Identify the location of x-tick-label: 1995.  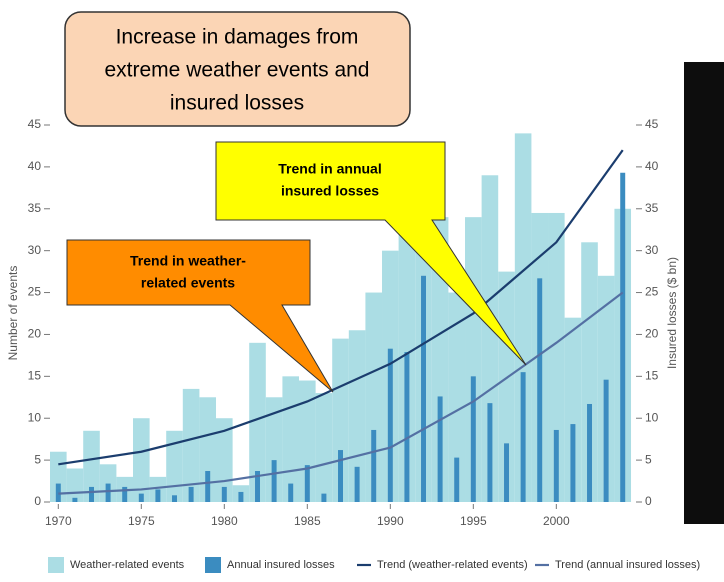
(473, 521).